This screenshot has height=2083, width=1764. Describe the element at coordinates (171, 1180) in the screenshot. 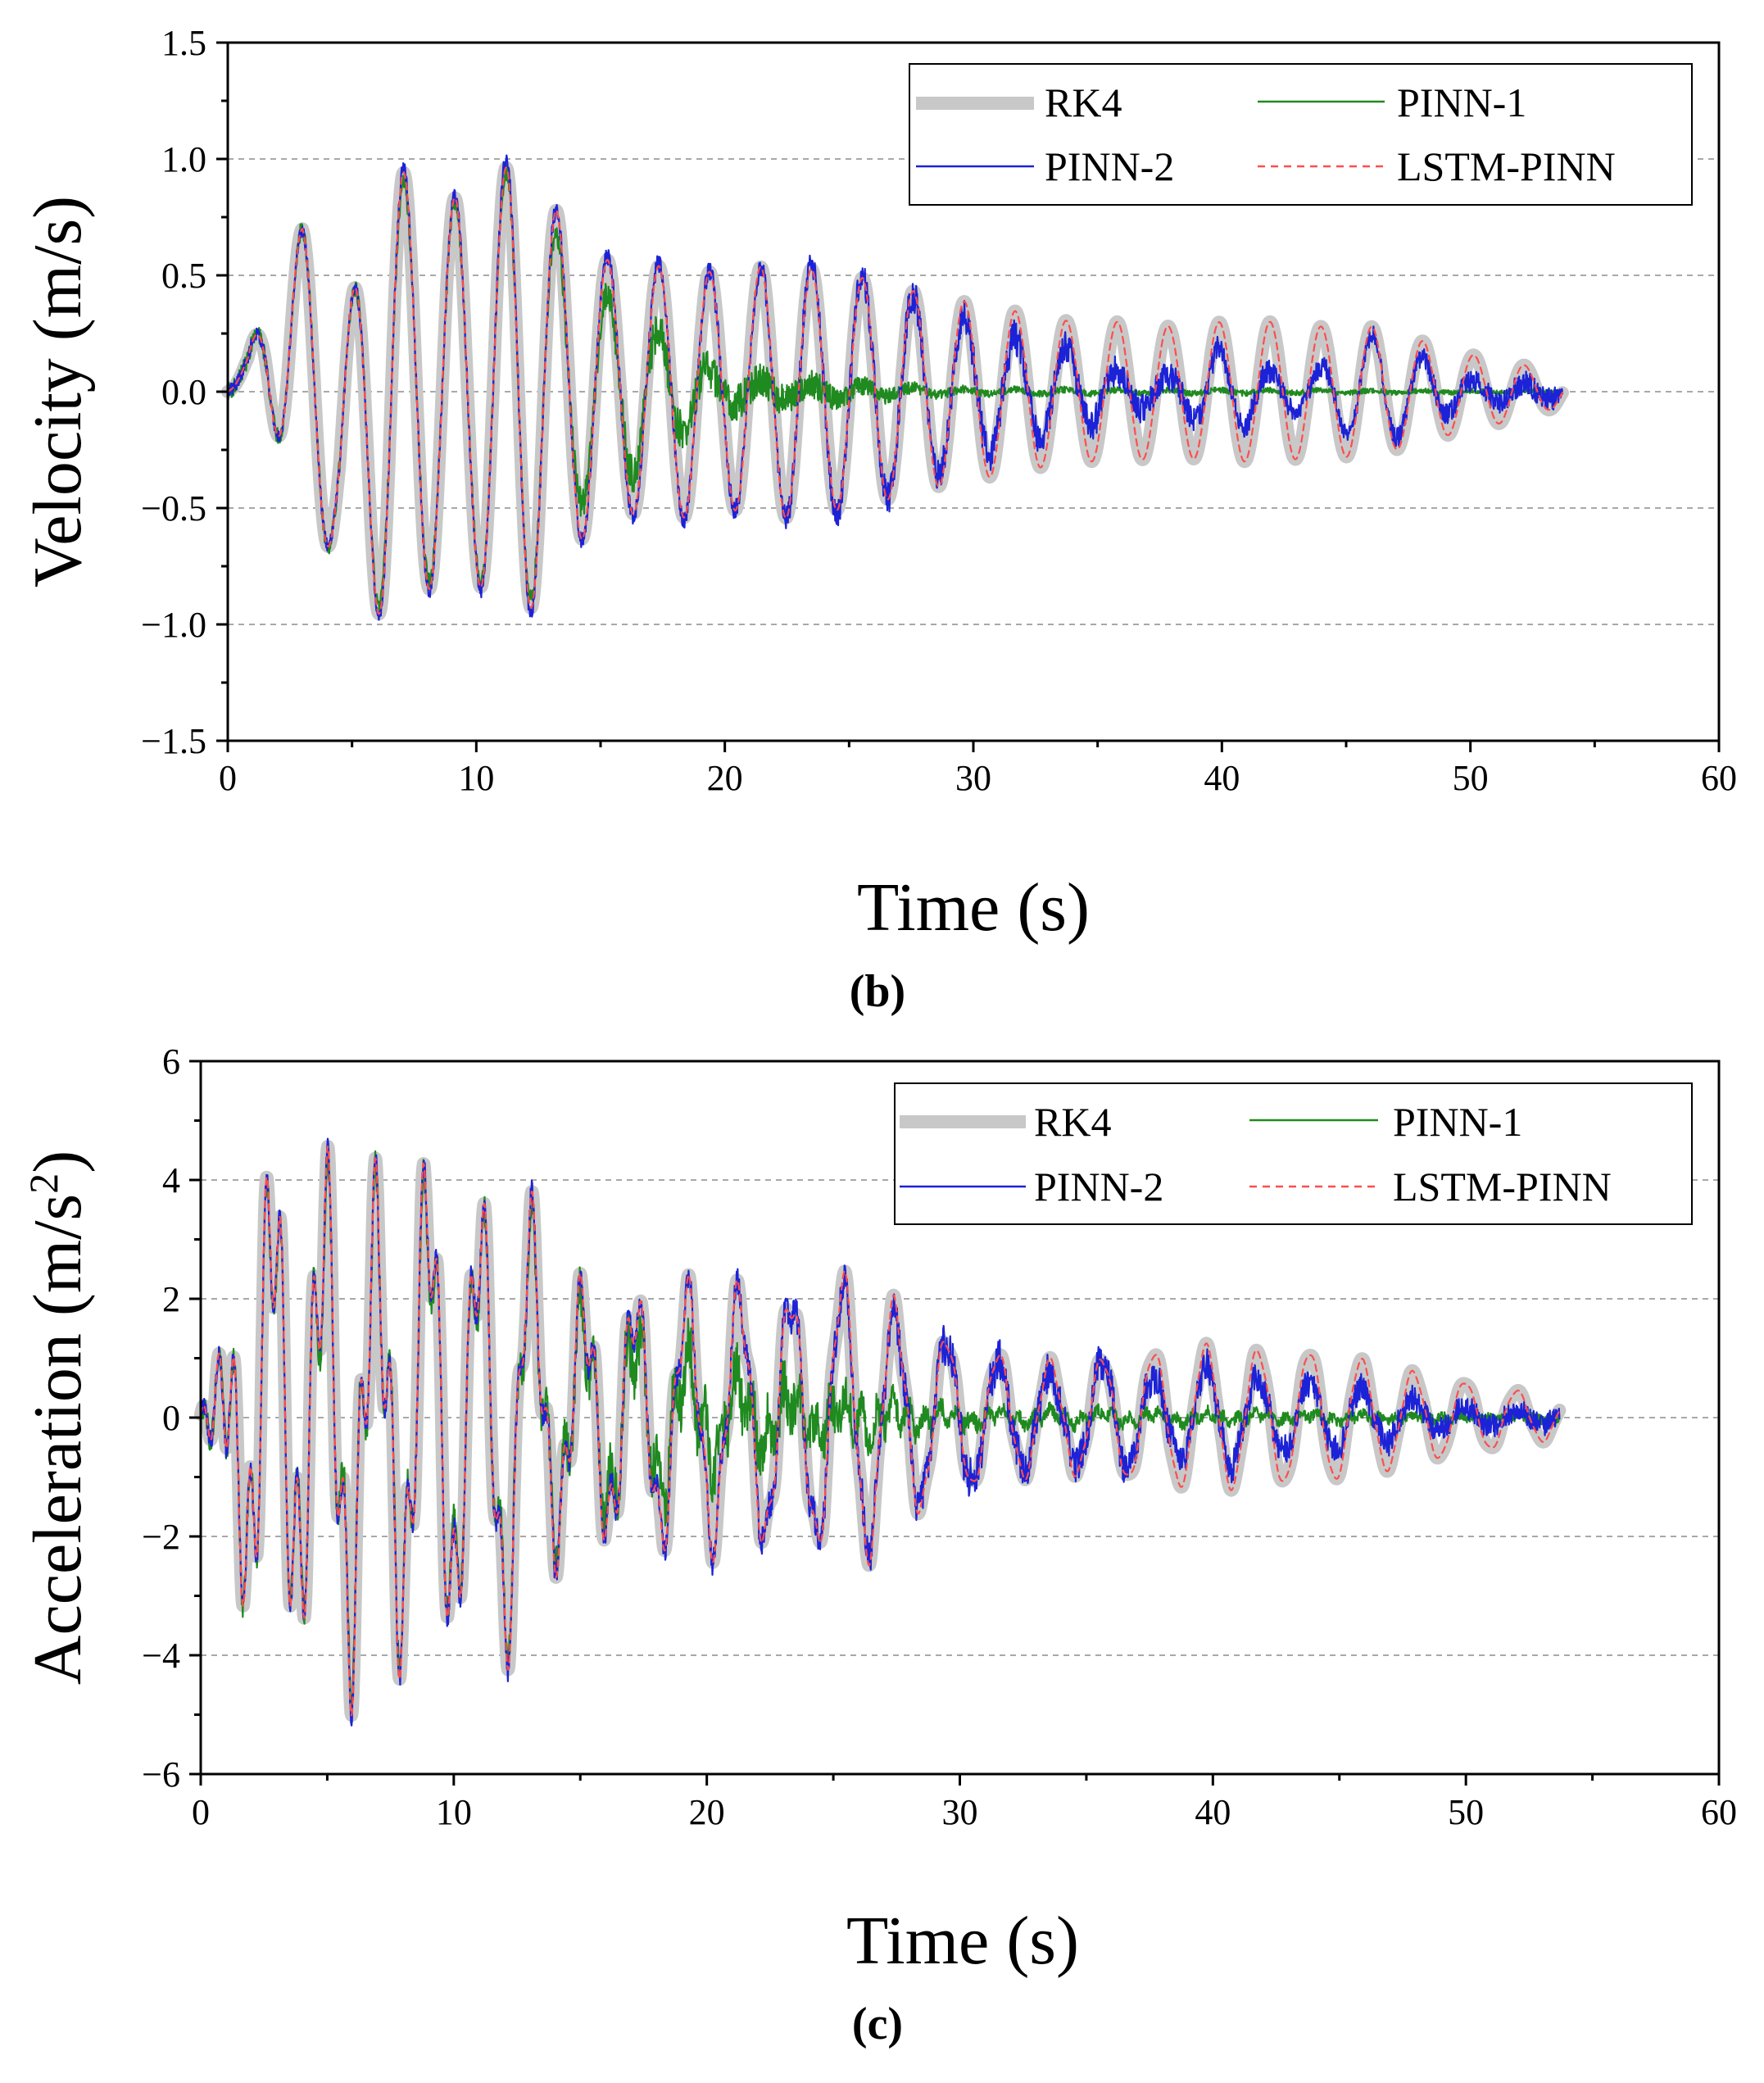

I see `acceleration-y-tick-label: 4` at that location.